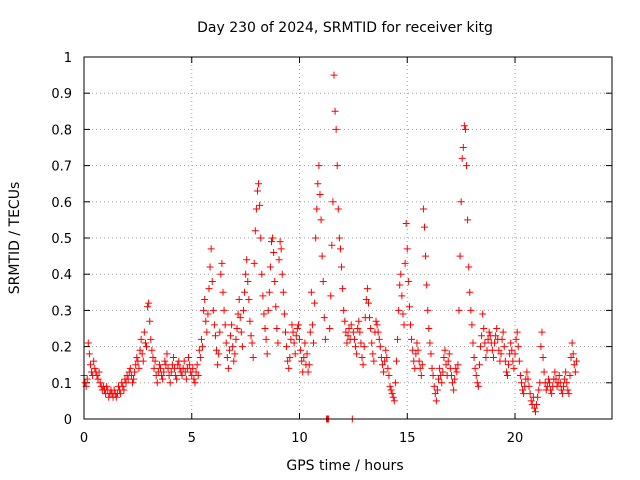 This screenshot has width=640, height=480. Describe the element at coordinates (61, 239) in the screenshot. I see `y-tick-label: 0.5` at that location.